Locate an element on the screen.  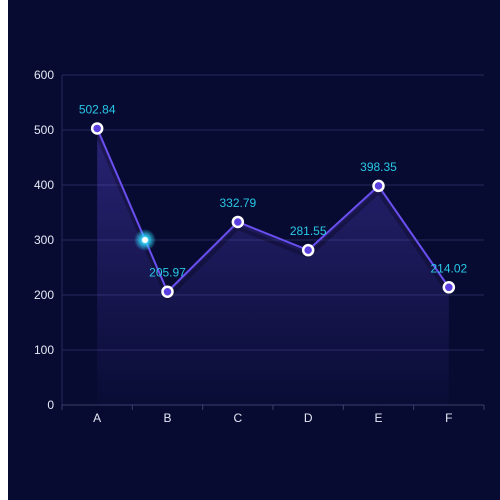
x-tick-label: D is located at coordinates (308, 418).